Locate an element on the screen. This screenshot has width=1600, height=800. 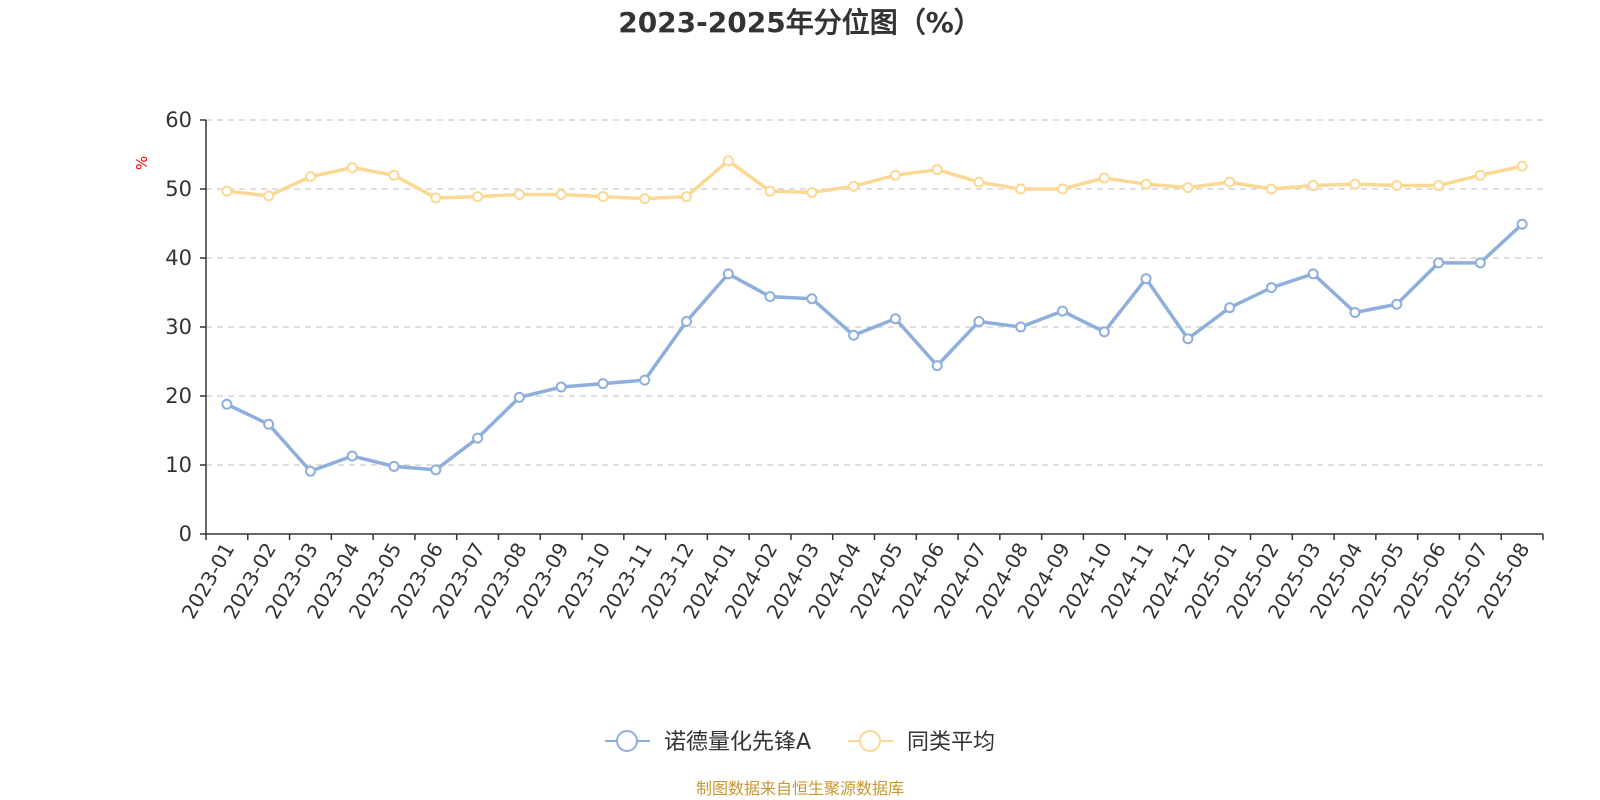
y-tick-label: 0 is located at coordinates (185, 534).